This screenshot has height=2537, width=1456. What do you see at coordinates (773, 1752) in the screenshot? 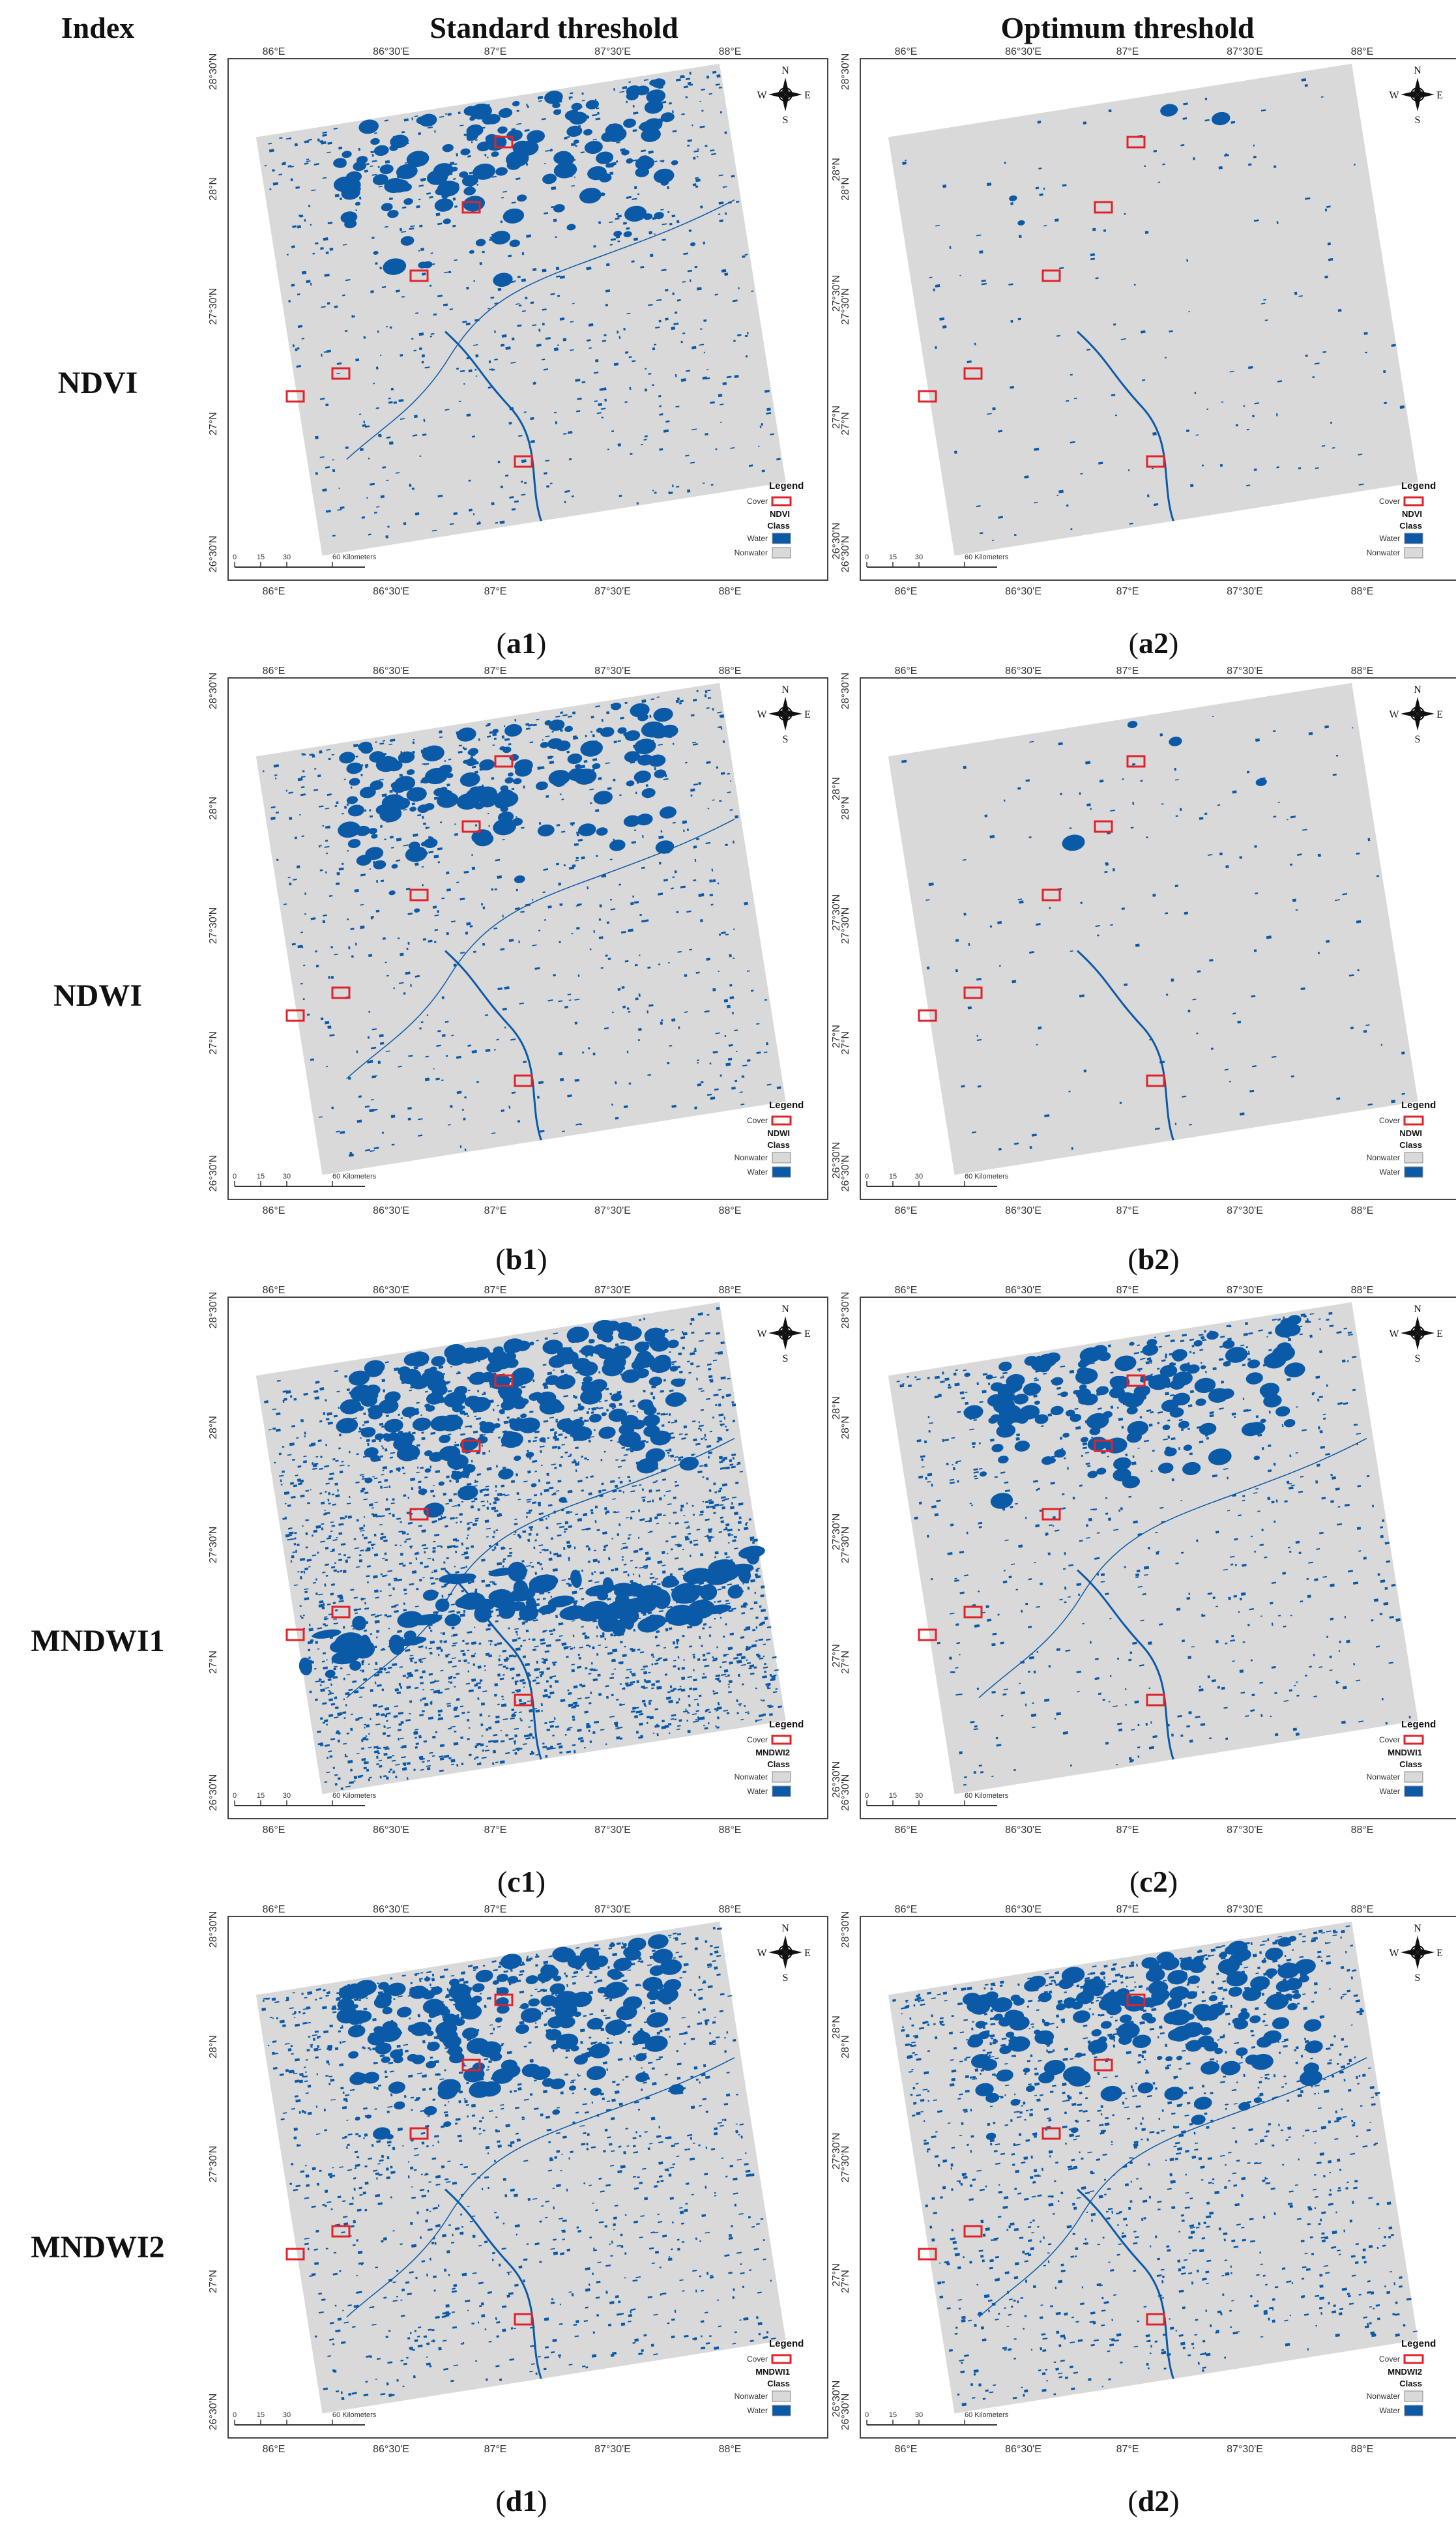
I see `legend-index-name: MNDWI2` at bounding box center [773, 1752].